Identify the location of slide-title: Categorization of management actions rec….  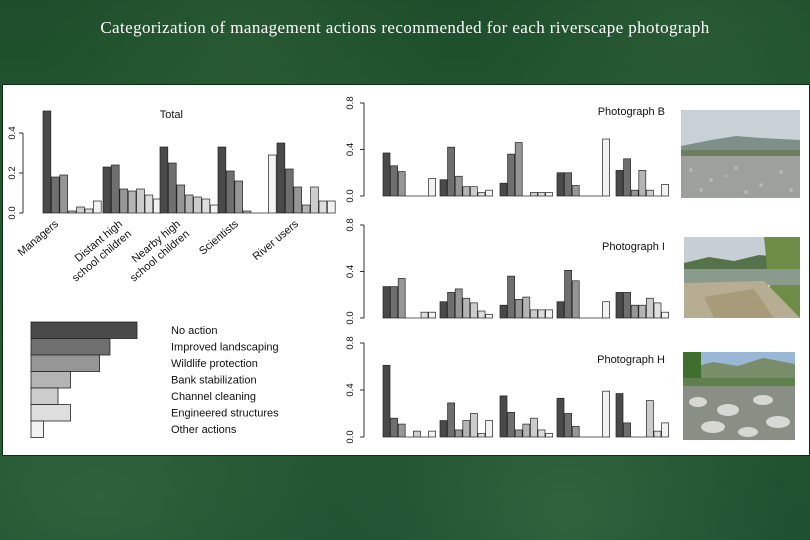
(405, 27).